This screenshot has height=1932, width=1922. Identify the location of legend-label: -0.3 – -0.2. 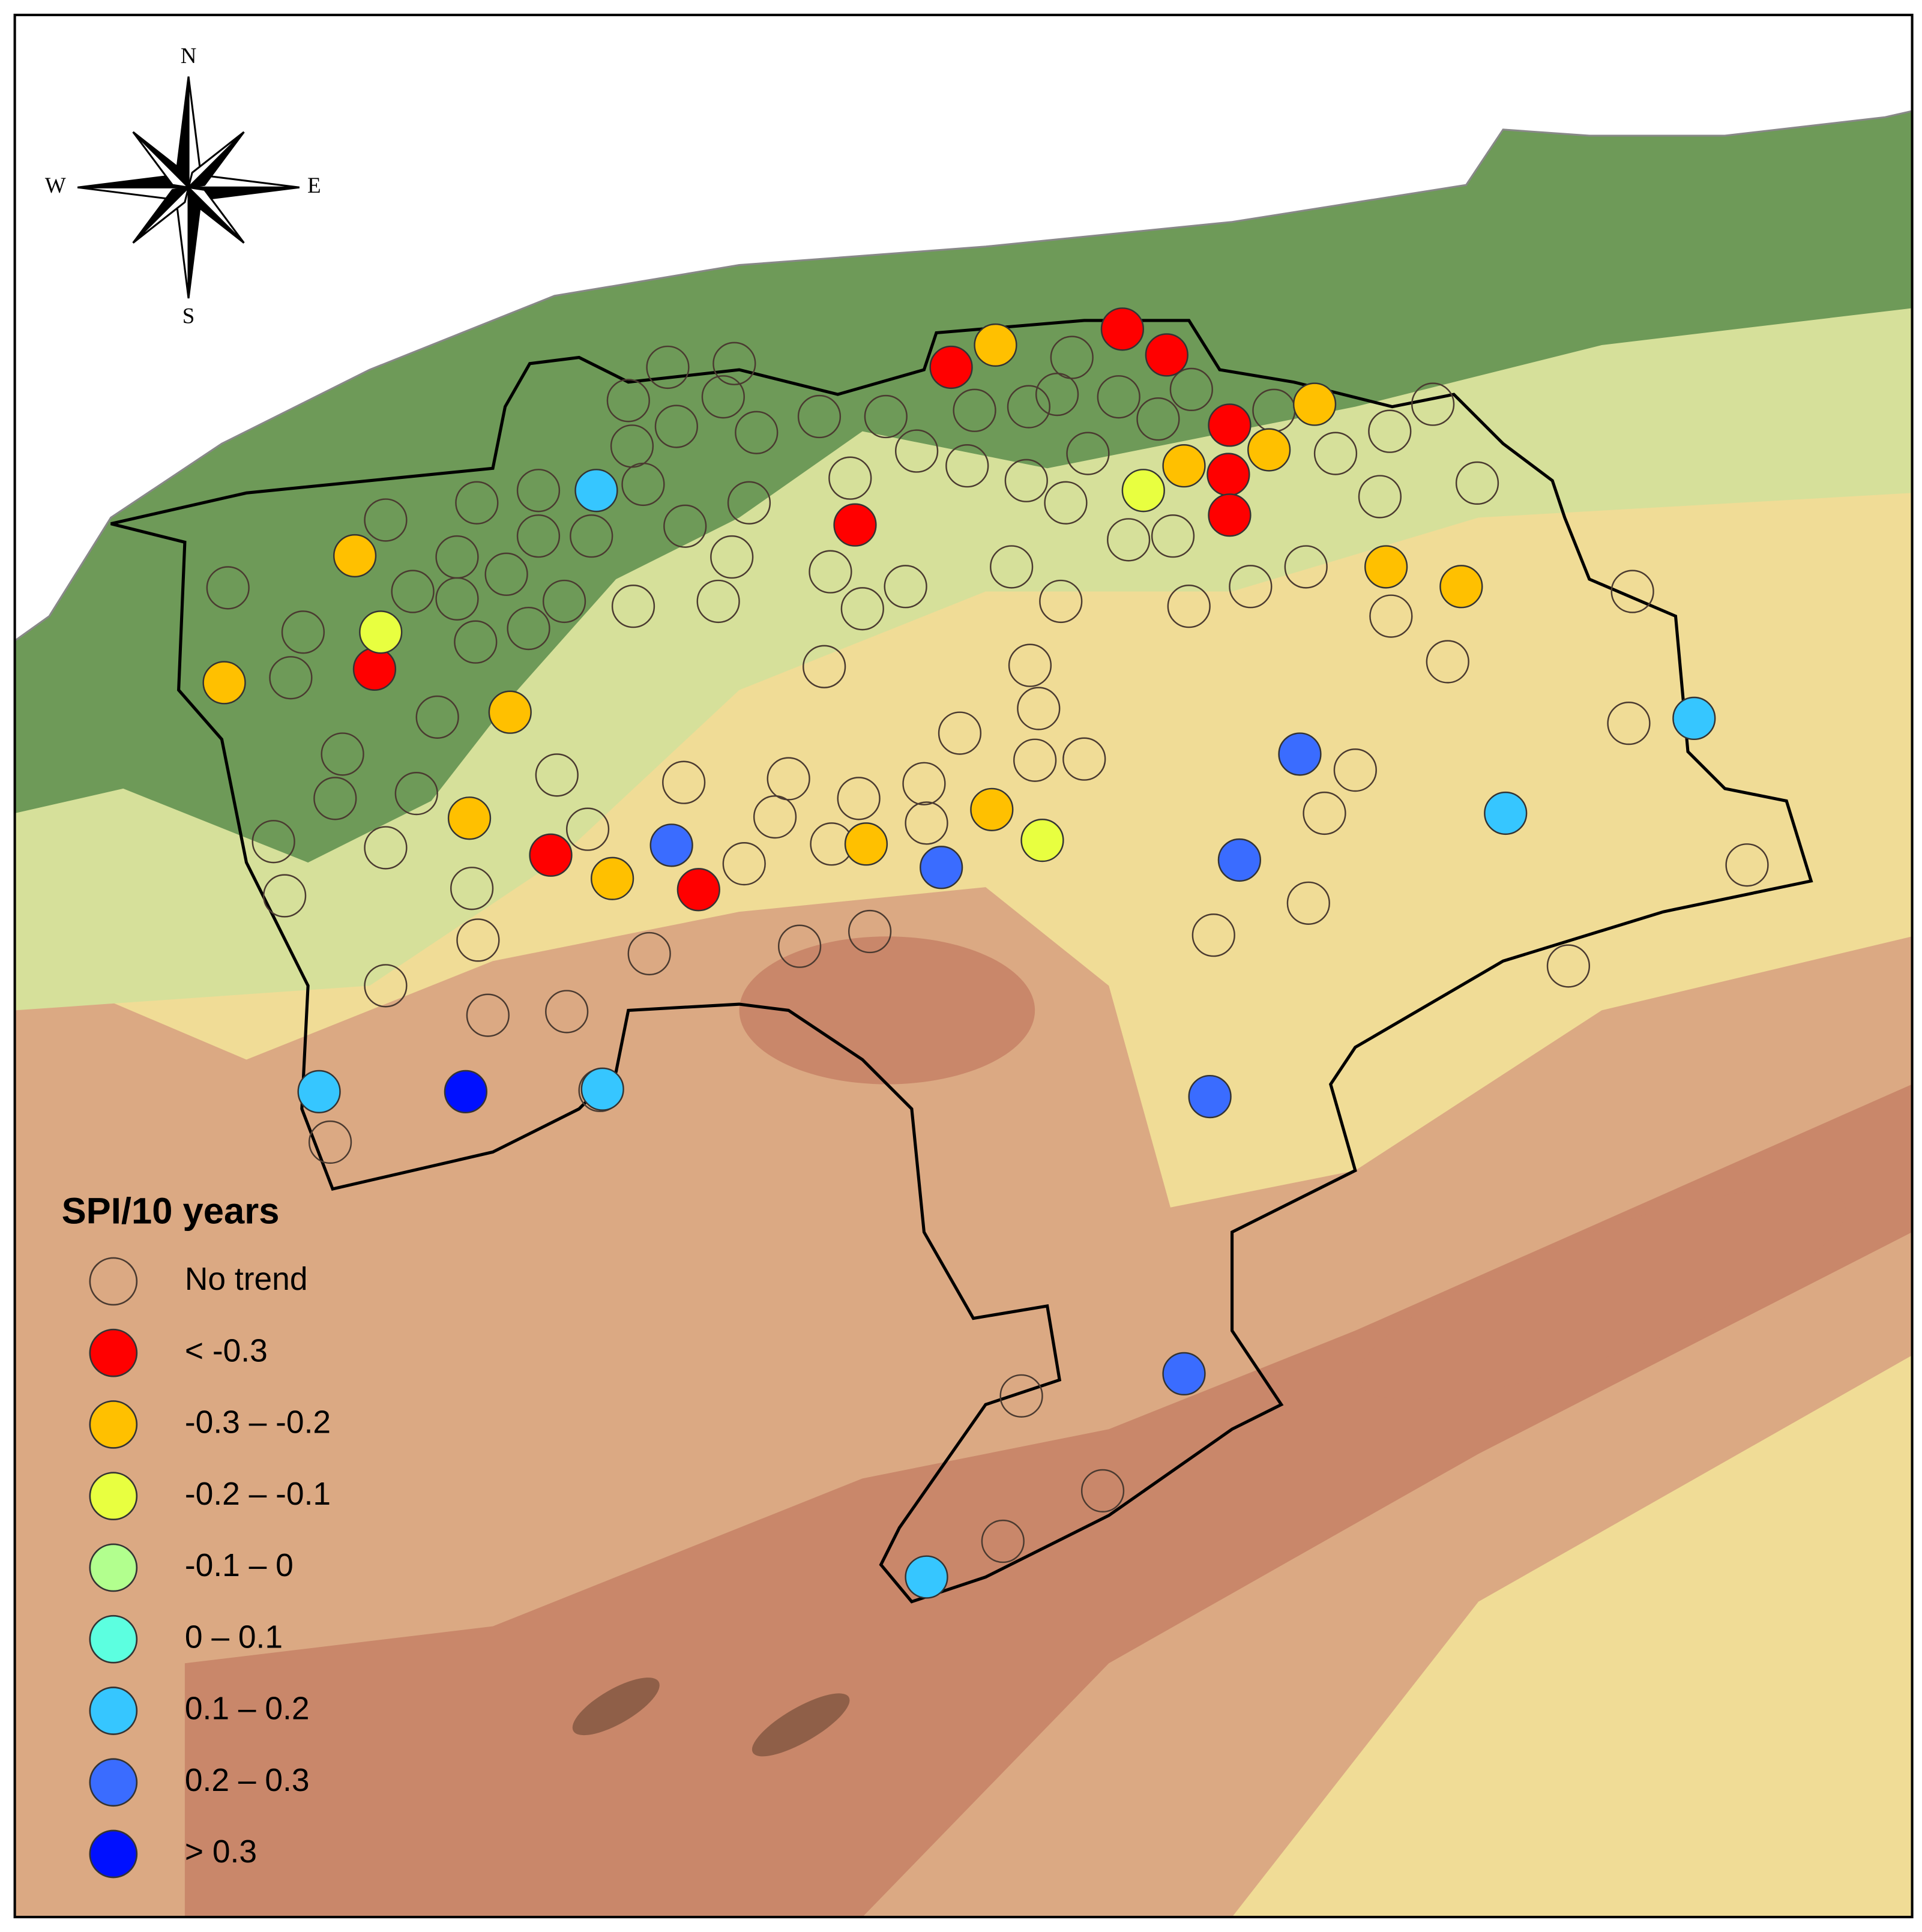
(258, 1422).